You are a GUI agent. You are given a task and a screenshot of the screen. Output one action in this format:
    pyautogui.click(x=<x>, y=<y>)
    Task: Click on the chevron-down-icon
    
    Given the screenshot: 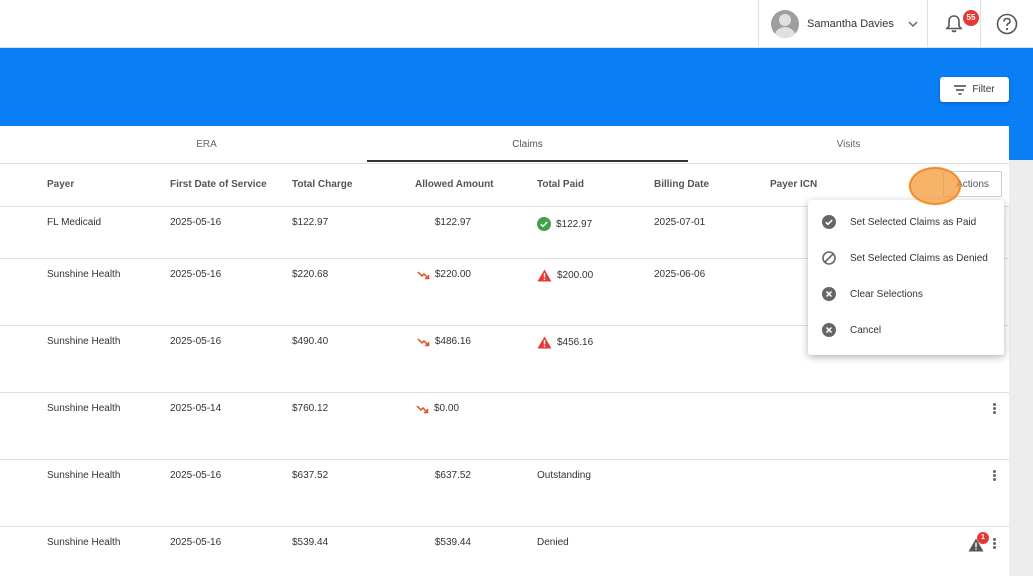 What is the action you would take?
    pyautogui.click(x=913, y=24)
    